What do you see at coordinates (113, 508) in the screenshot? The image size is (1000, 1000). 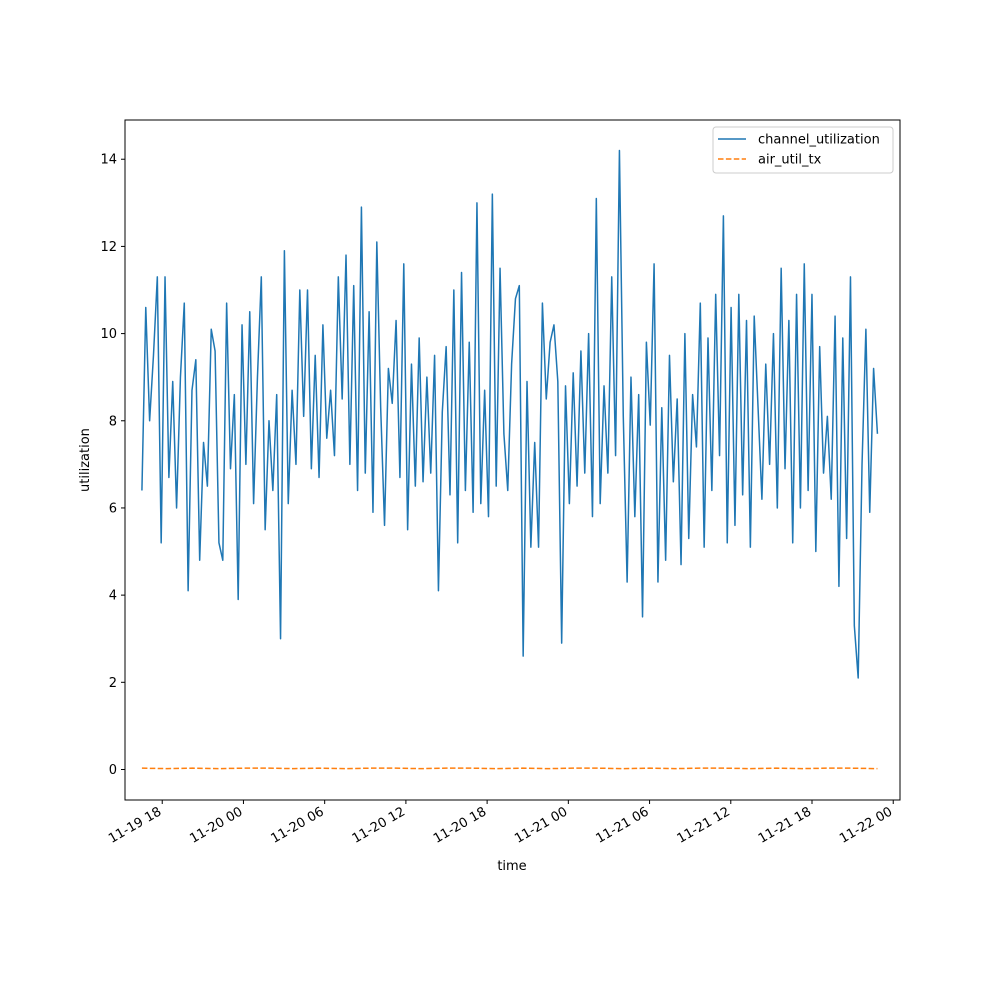 I see `y-tick-label: 6` at bounding box center [113, 508].